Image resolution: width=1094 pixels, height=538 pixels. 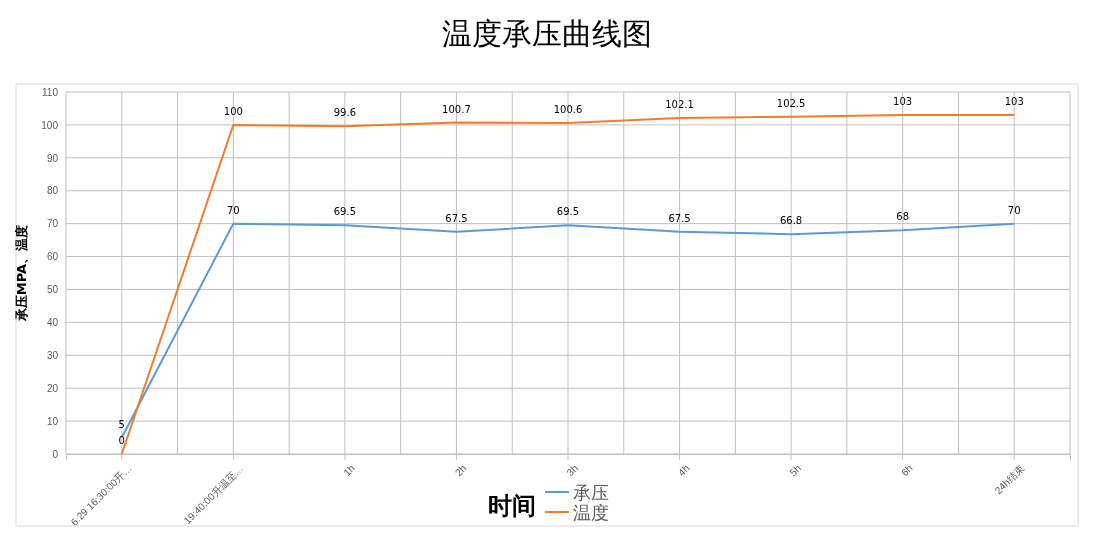 What do you see at coordinates (52, 257) in the screenshot?
I see `y-tick-label: 60` at bounding box center [52, 257].